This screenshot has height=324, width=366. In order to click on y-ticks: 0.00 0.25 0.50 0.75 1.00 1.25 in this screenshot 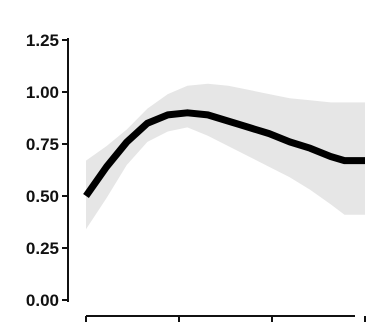, I will do `click(47, 170)`.